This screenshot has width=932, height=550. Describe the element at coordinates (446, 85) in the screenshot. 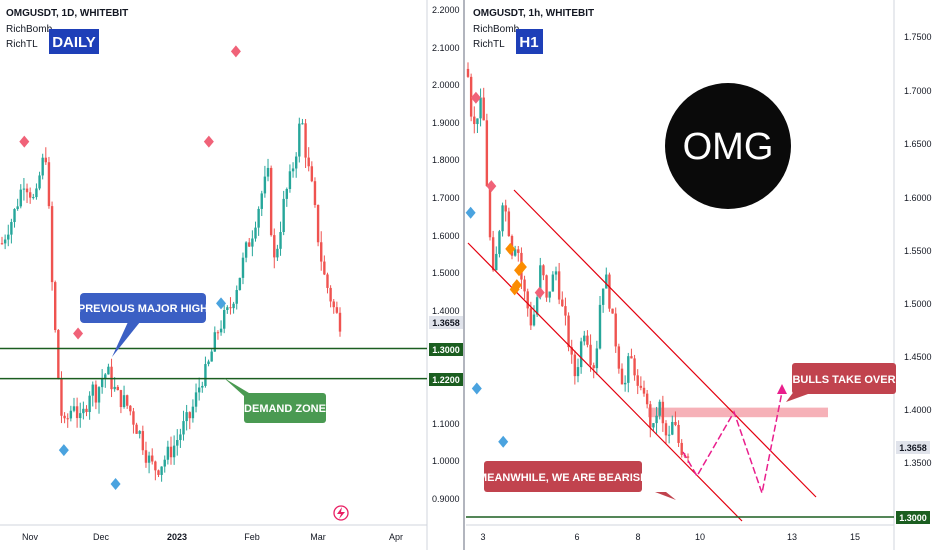

I see `left-price-tick: 2.0000` at that location.